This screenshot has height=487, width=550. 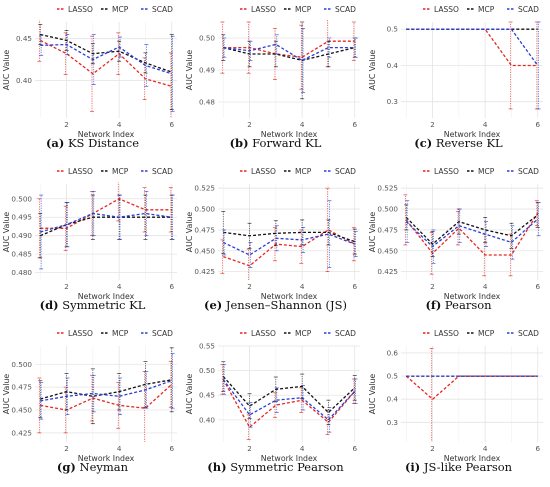 What do you see at coordinates (433, 305) in the screenshot?
I see `panel-letter: (f)` at bounding box center [433, 305].